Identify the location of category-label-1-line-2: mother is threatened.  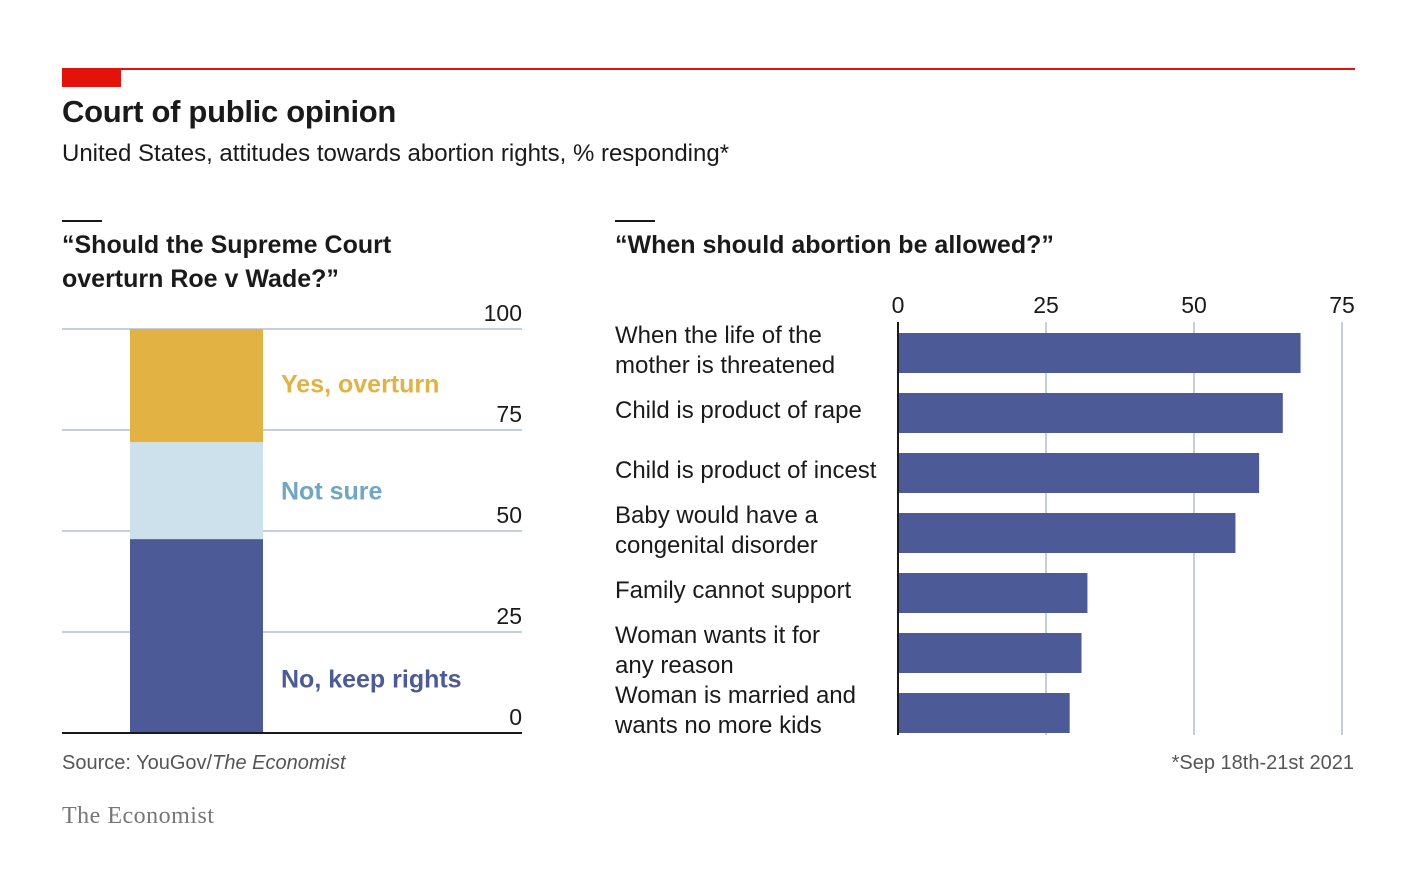
(725, 365).